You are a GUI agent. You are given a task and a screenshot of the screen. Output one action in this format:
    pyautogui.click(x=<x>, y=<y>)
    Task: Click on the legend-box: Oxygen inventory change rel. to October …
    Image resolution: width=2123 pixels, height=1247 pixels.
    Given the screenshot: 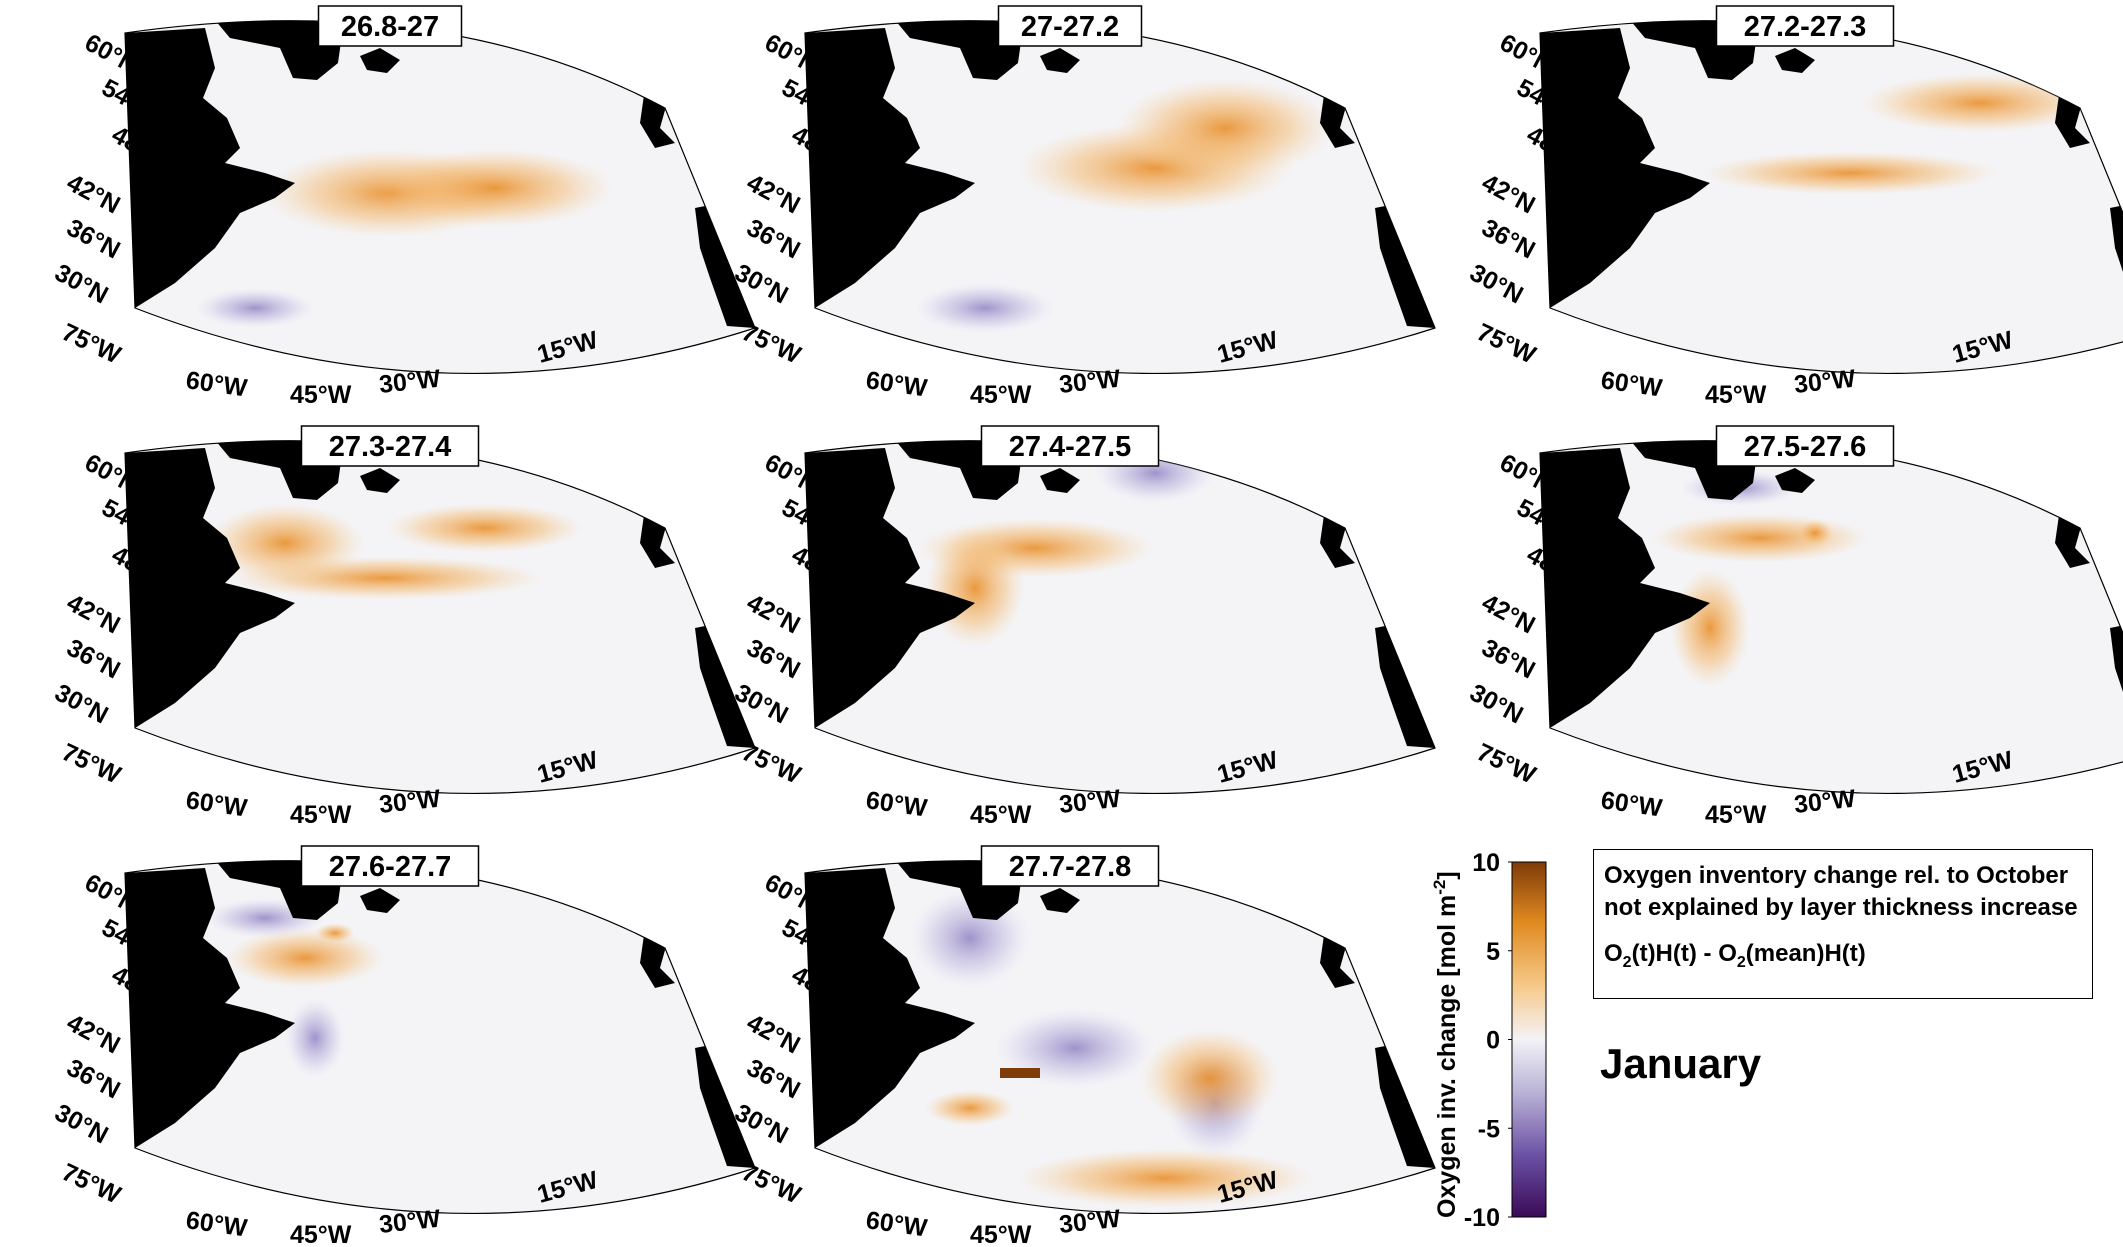 What is the action you would take?
    pyautogui.click(x=1843, y=924)
    